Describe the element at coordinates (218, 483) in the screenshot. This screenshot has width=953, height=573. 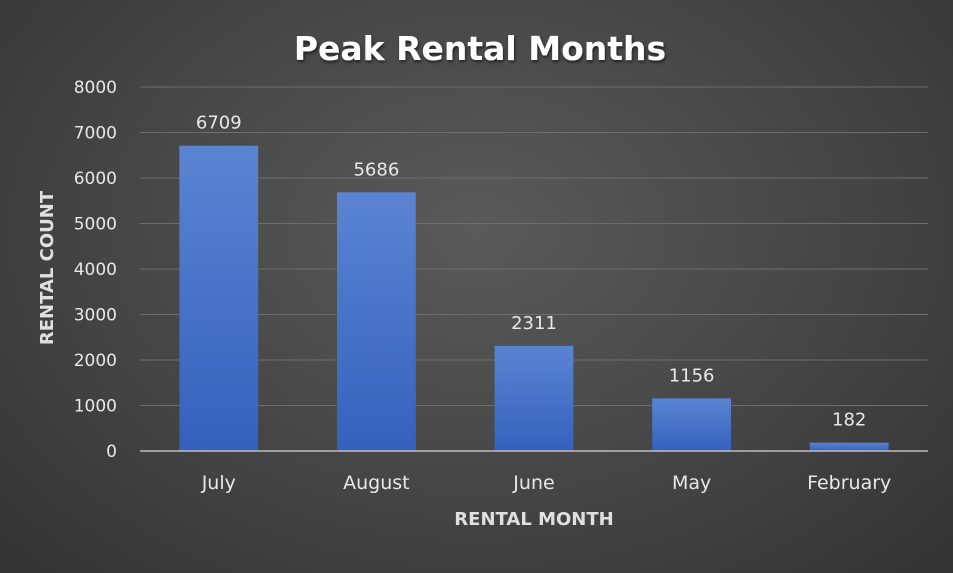
I see `x-category-label: July` at that location.